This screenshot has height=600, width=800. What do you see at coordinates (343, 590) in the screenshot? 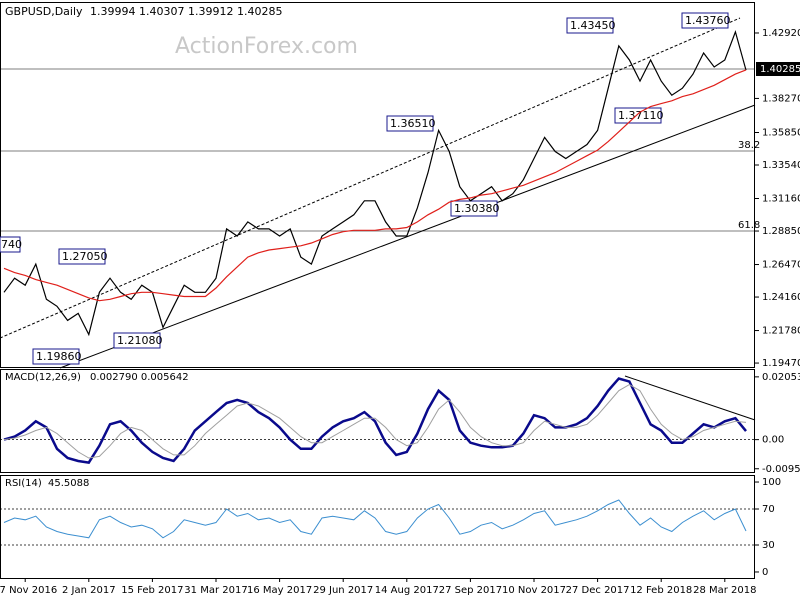
I see `x-tick-label: 29 Jun 2017` at bounding box center [343, 590].